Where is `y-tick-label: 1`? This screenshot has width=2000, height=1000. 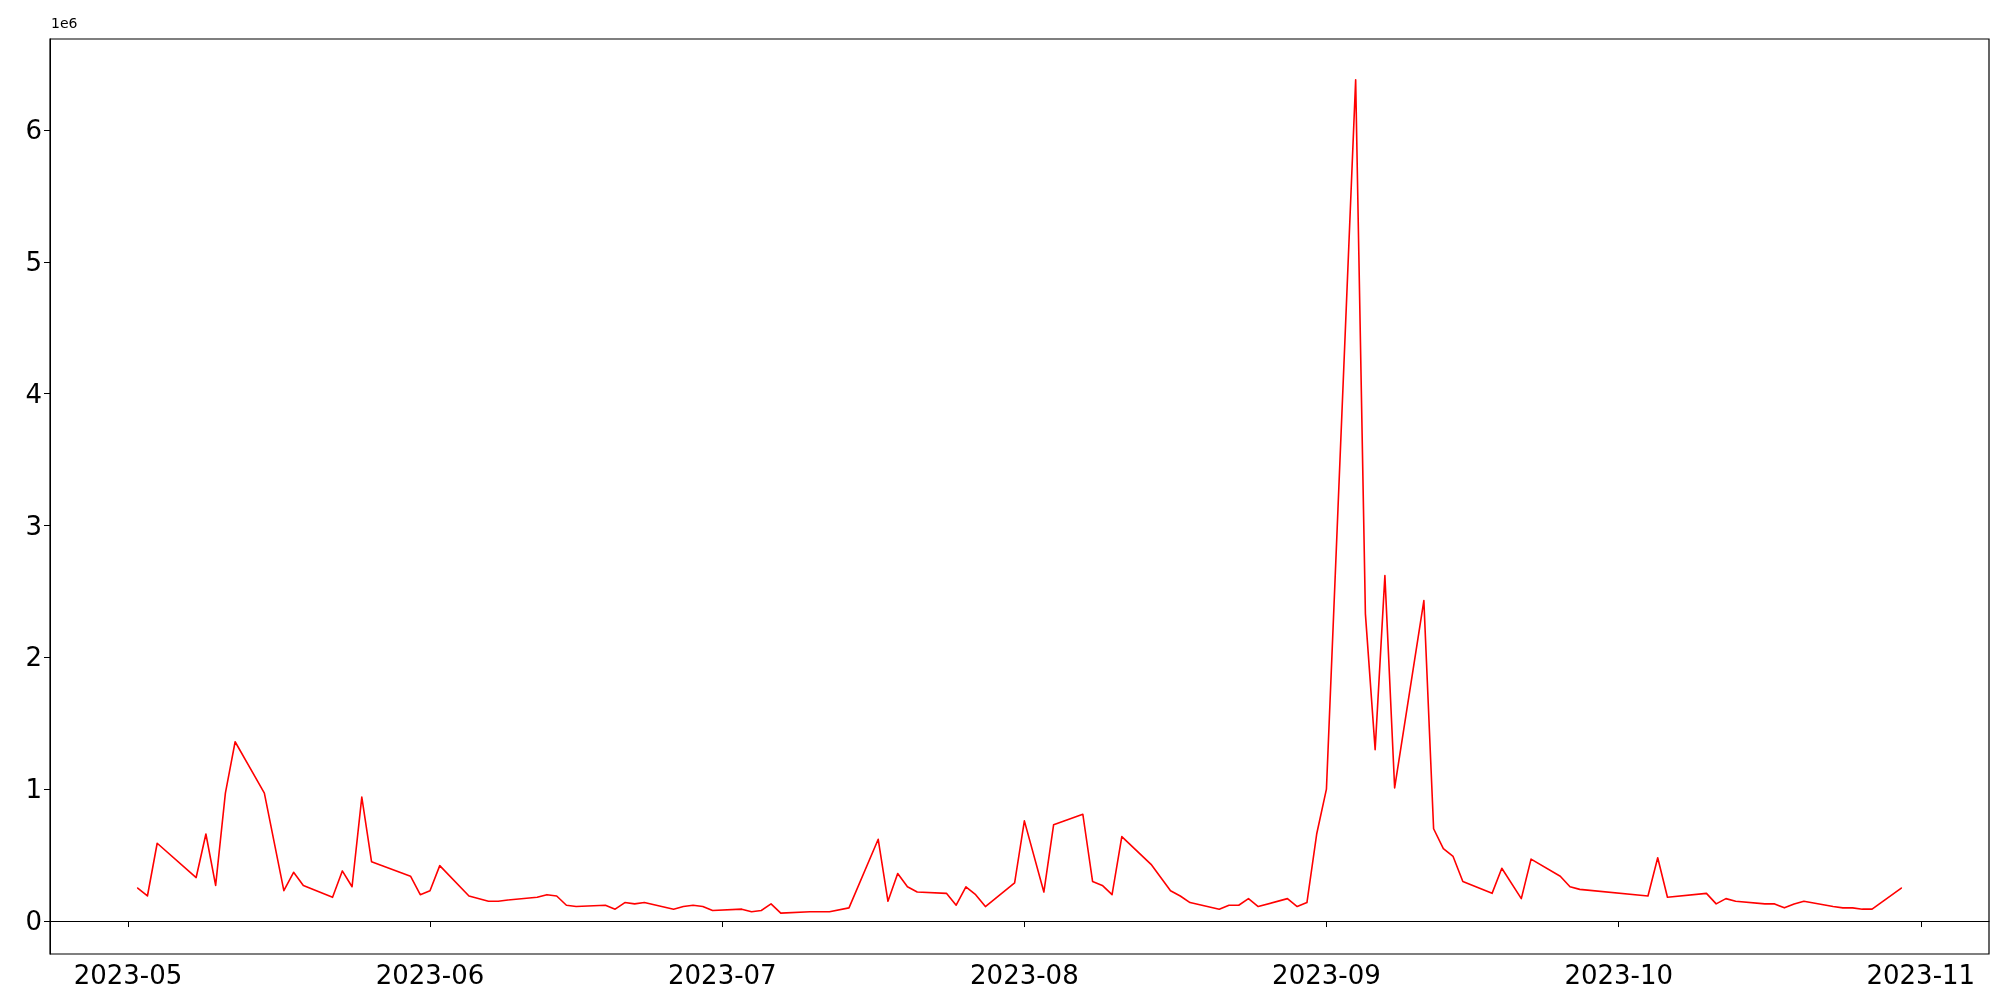
y-tick-label: 1 is located at coordinates (33, 789).